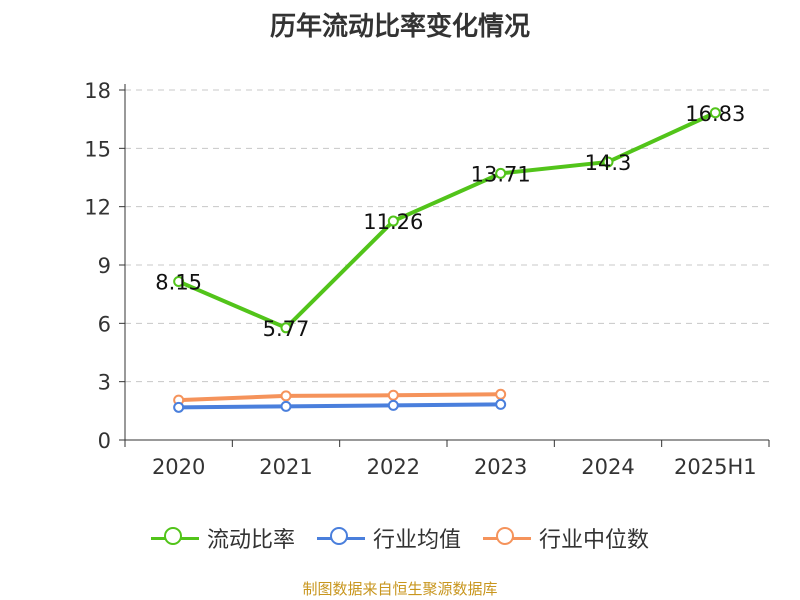 This screenshot has height=600, width=800. I want to click on x-tick-label: 2024, so click(607, 467).